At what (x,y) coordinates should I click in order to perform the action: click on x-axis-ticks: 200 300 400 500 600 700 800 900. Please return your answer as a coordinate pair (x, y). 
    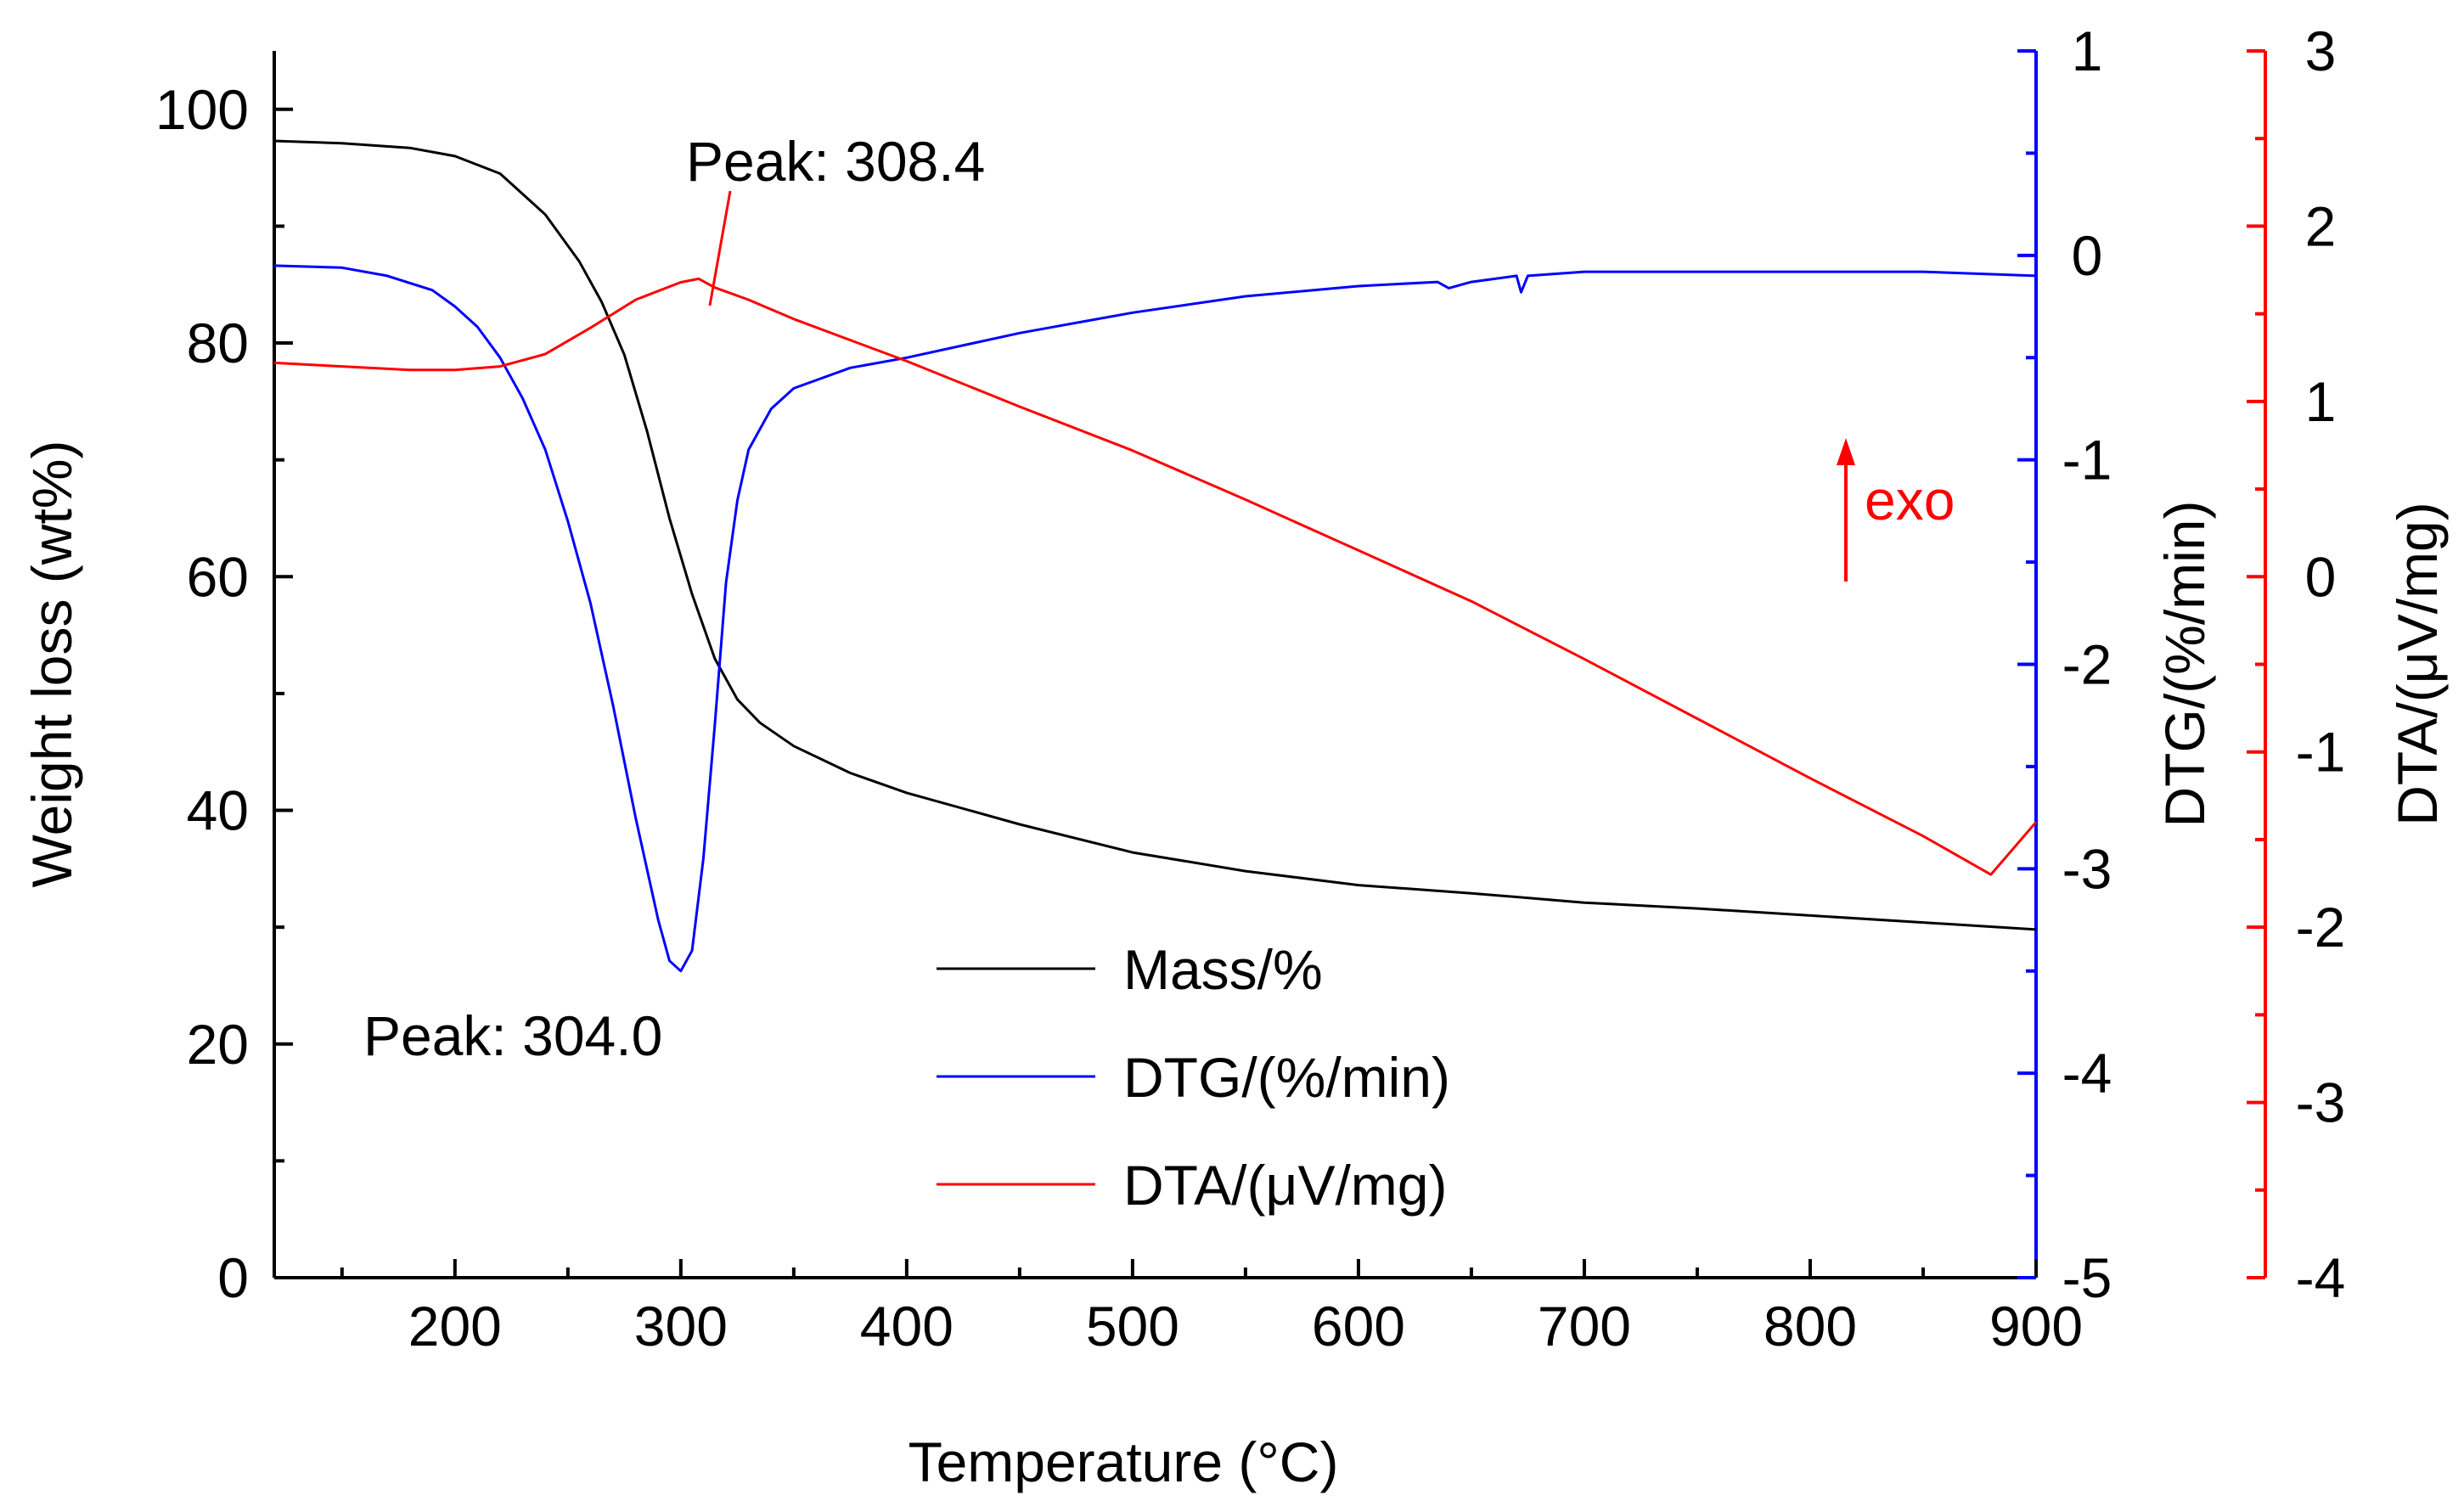
    Looking at the image, I should click on (1211, 1308).